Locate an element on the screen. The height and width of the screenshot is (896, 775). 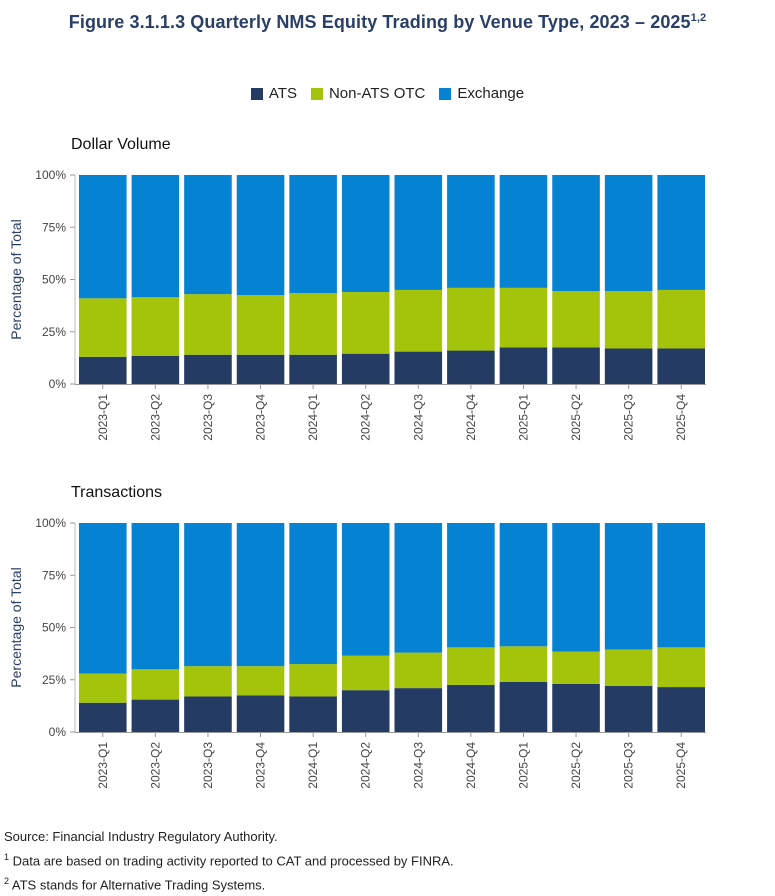
transactions-bar-exchange-2023-q3 is located at coordinates (208, 595).